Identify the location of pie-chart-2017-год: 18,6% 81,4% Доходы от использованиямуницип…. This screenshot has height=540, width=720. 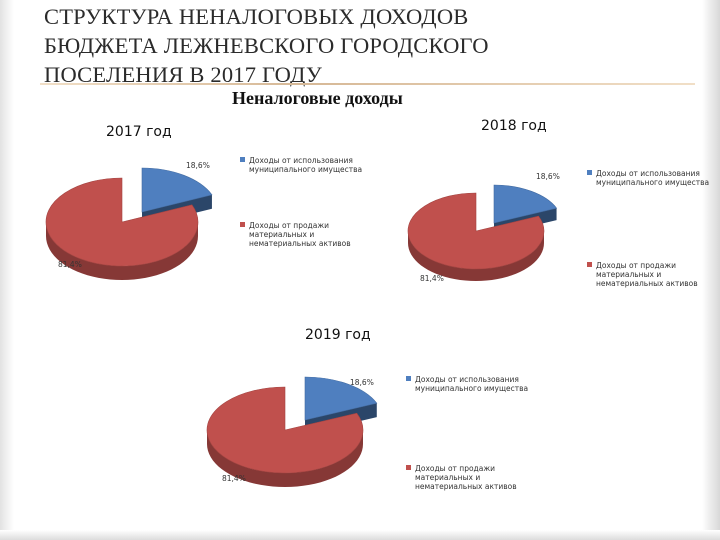
(203, 218).